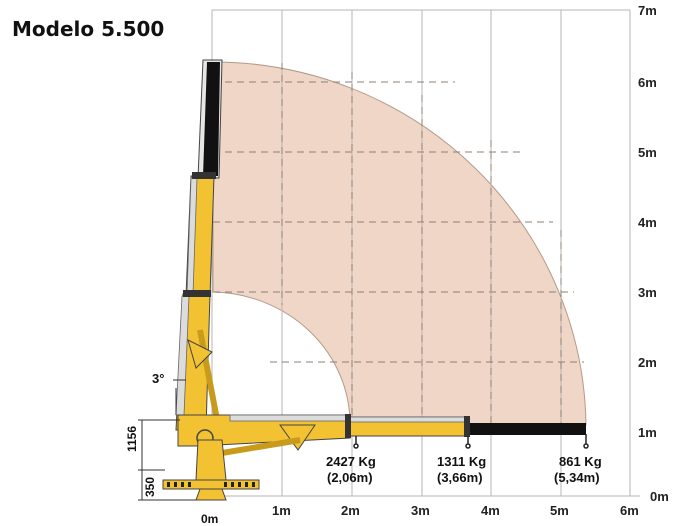  I want to click on x-tick-2m: 2m, so click(350, 510).